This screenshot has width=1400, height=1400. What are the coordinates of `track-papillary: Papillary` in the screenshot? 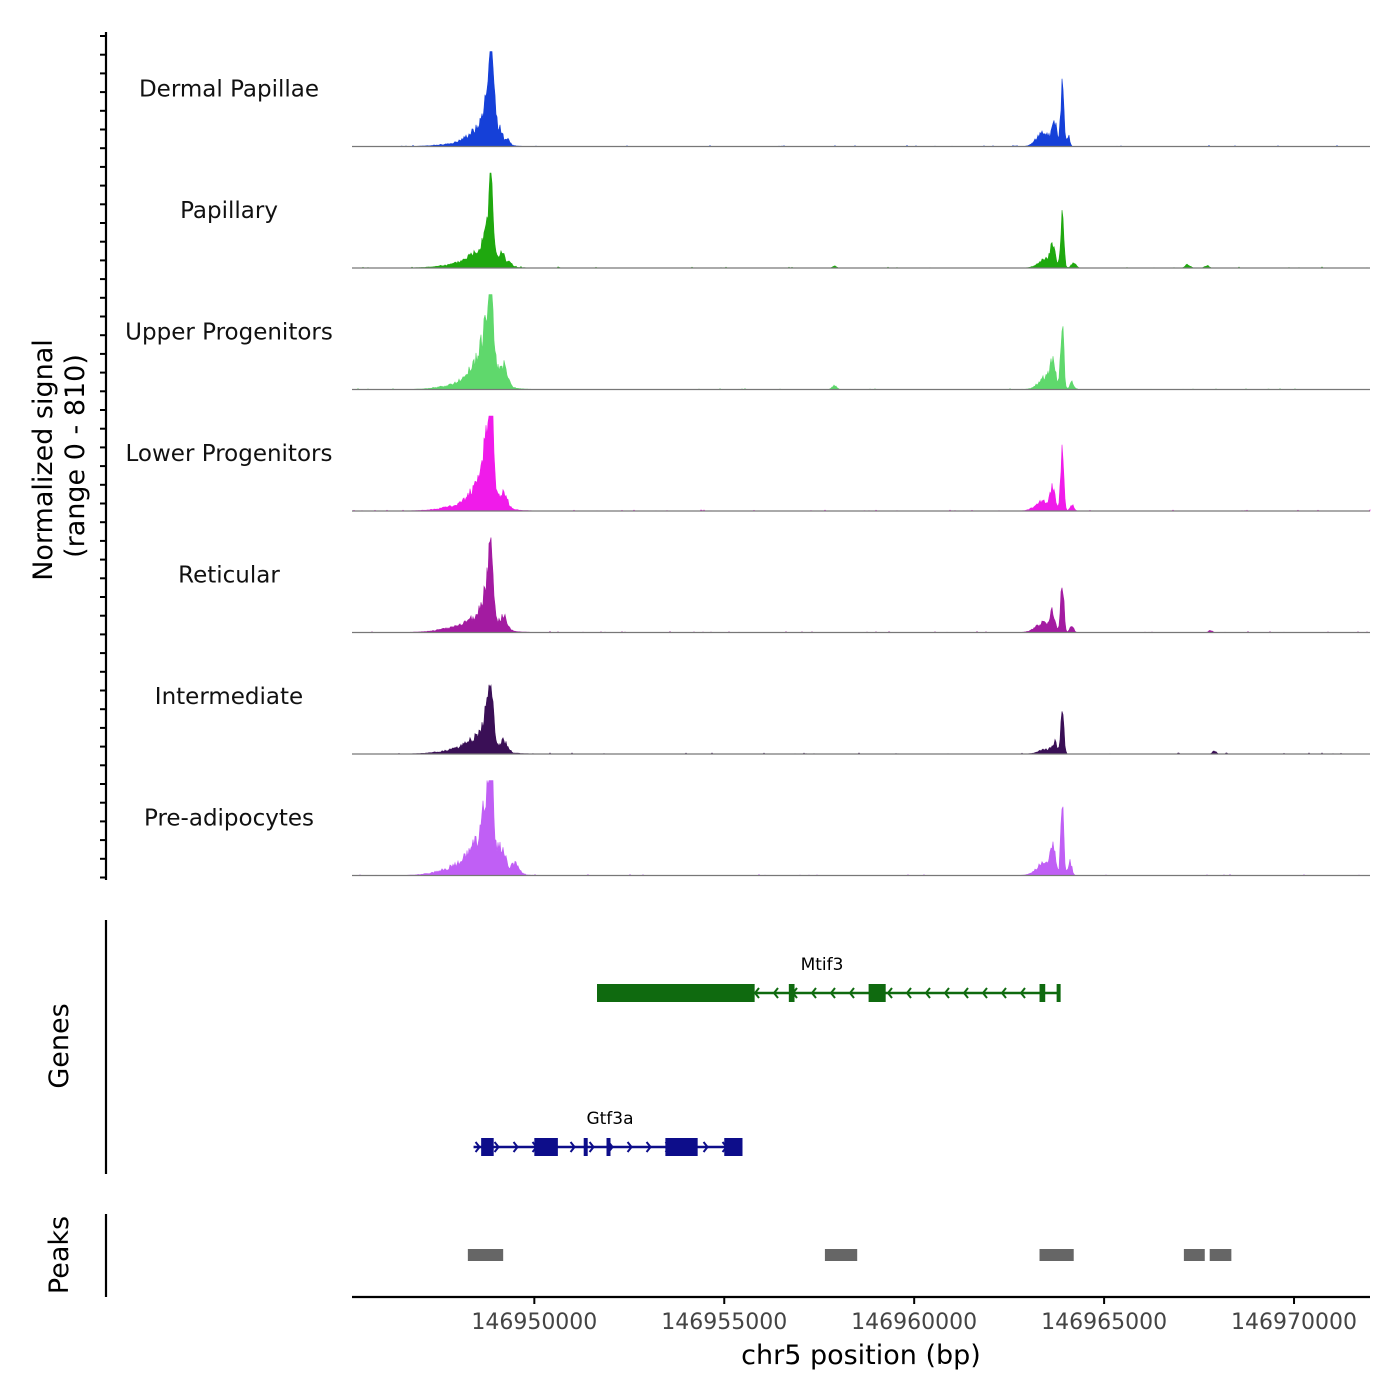 It's located at (775, 220).